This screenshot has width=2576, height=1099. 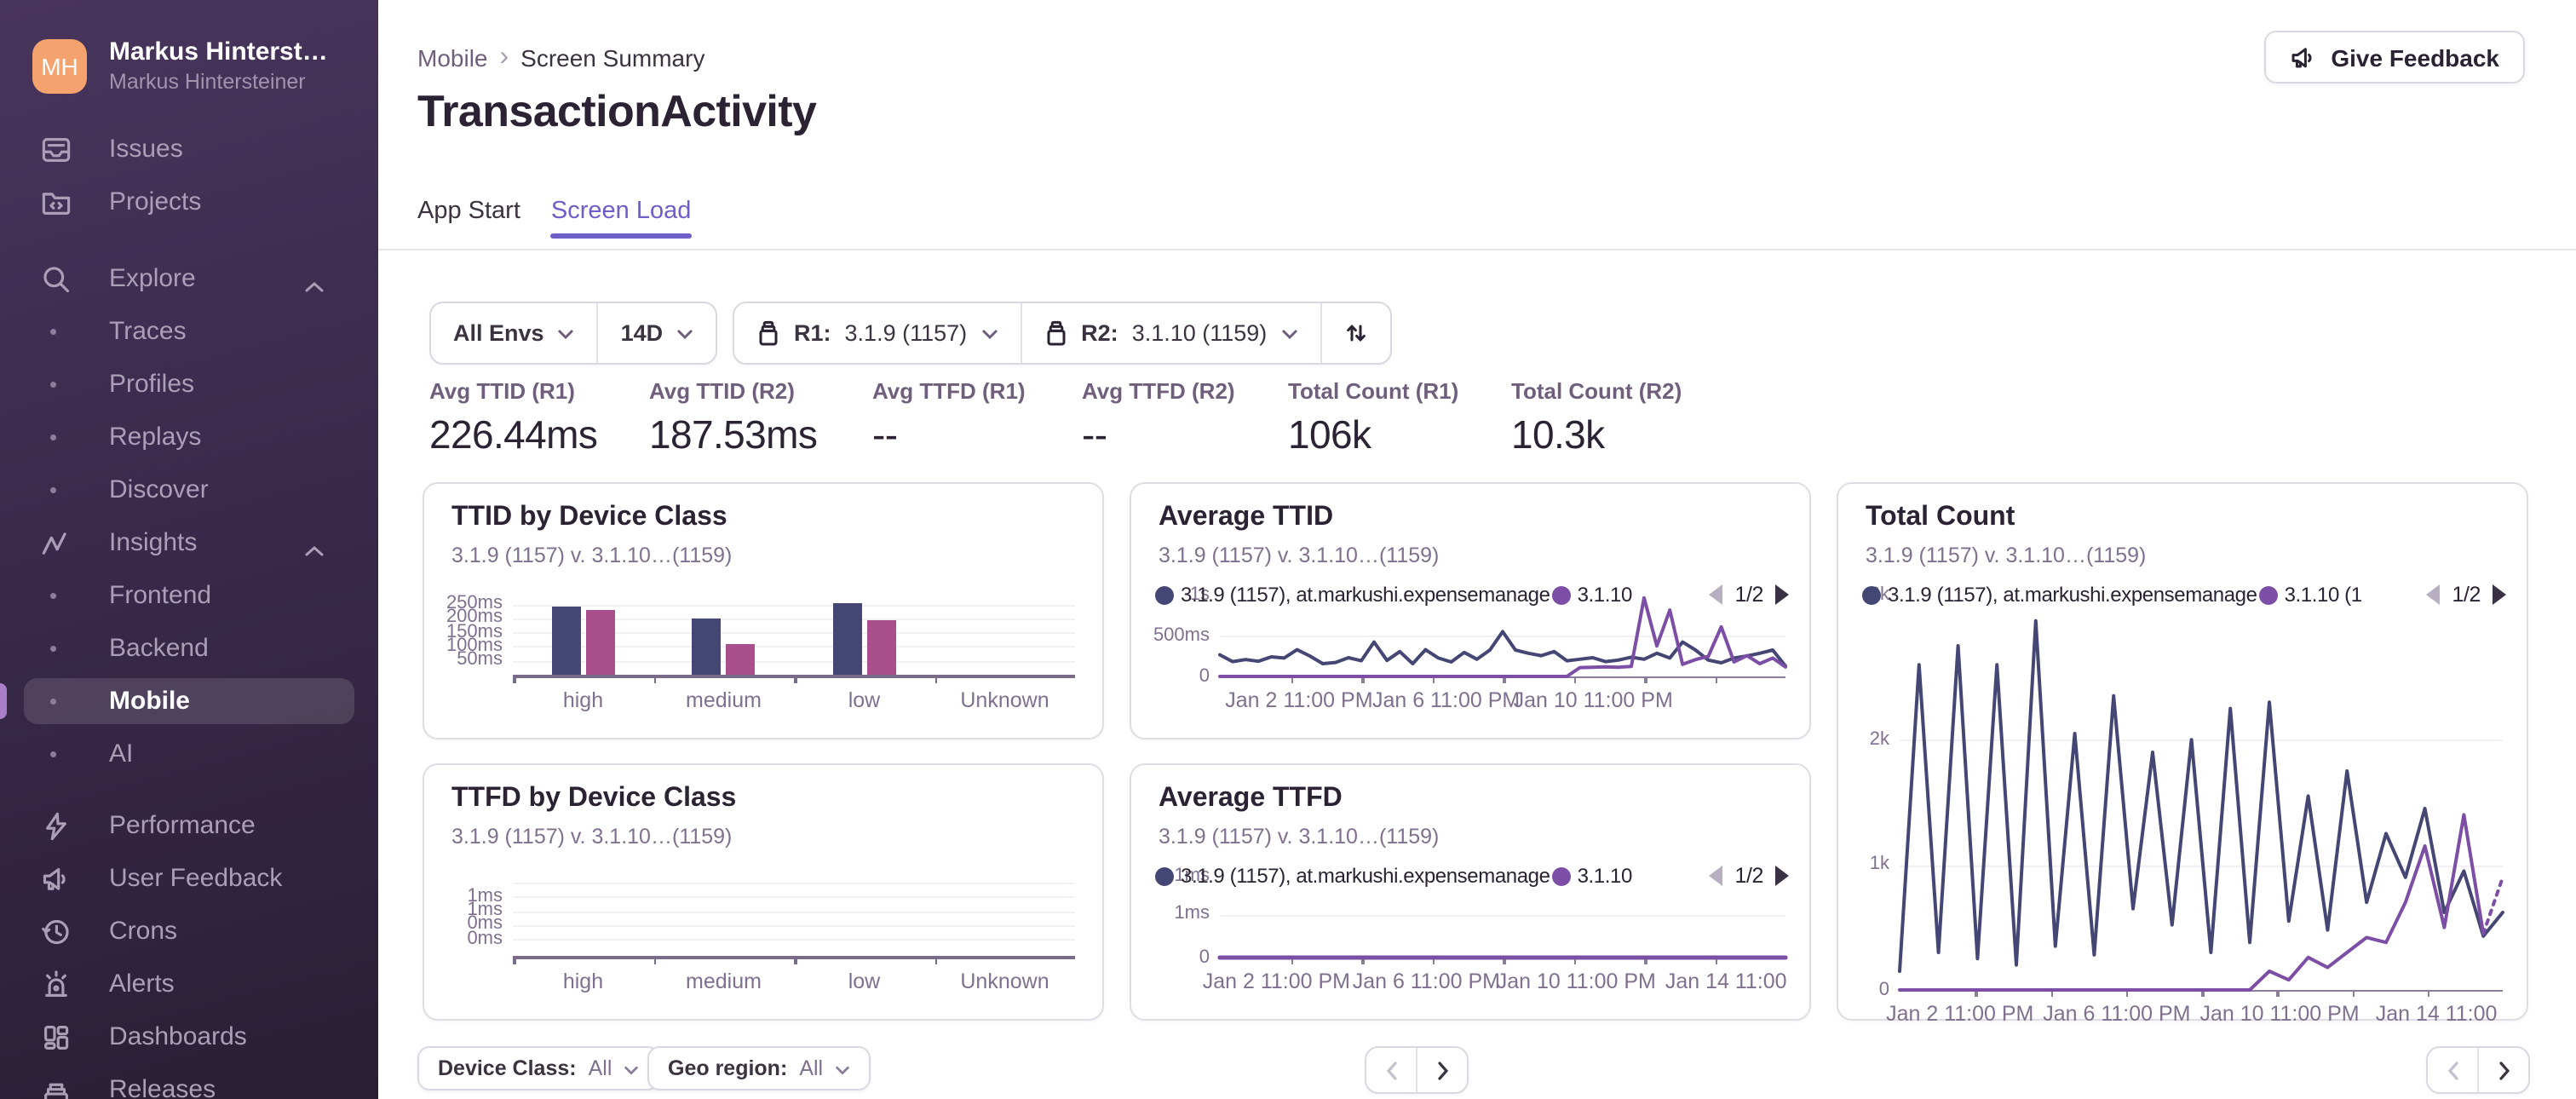 What do you see at coordinates (57, 1086) in the screenshot?
I see `releases-icon` at bounding box center [57, 1086].